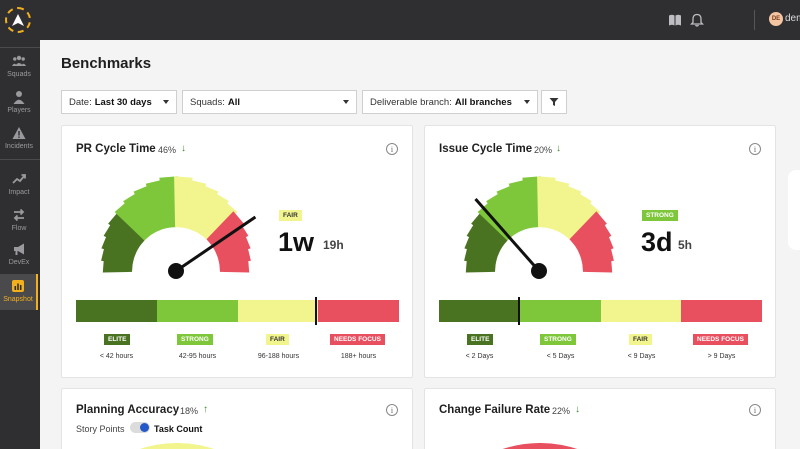  What do you see at coordinates (207, 102) in the screenshot?
I see `squads-filter-label: Squads:` at bounding box center [207, 102].